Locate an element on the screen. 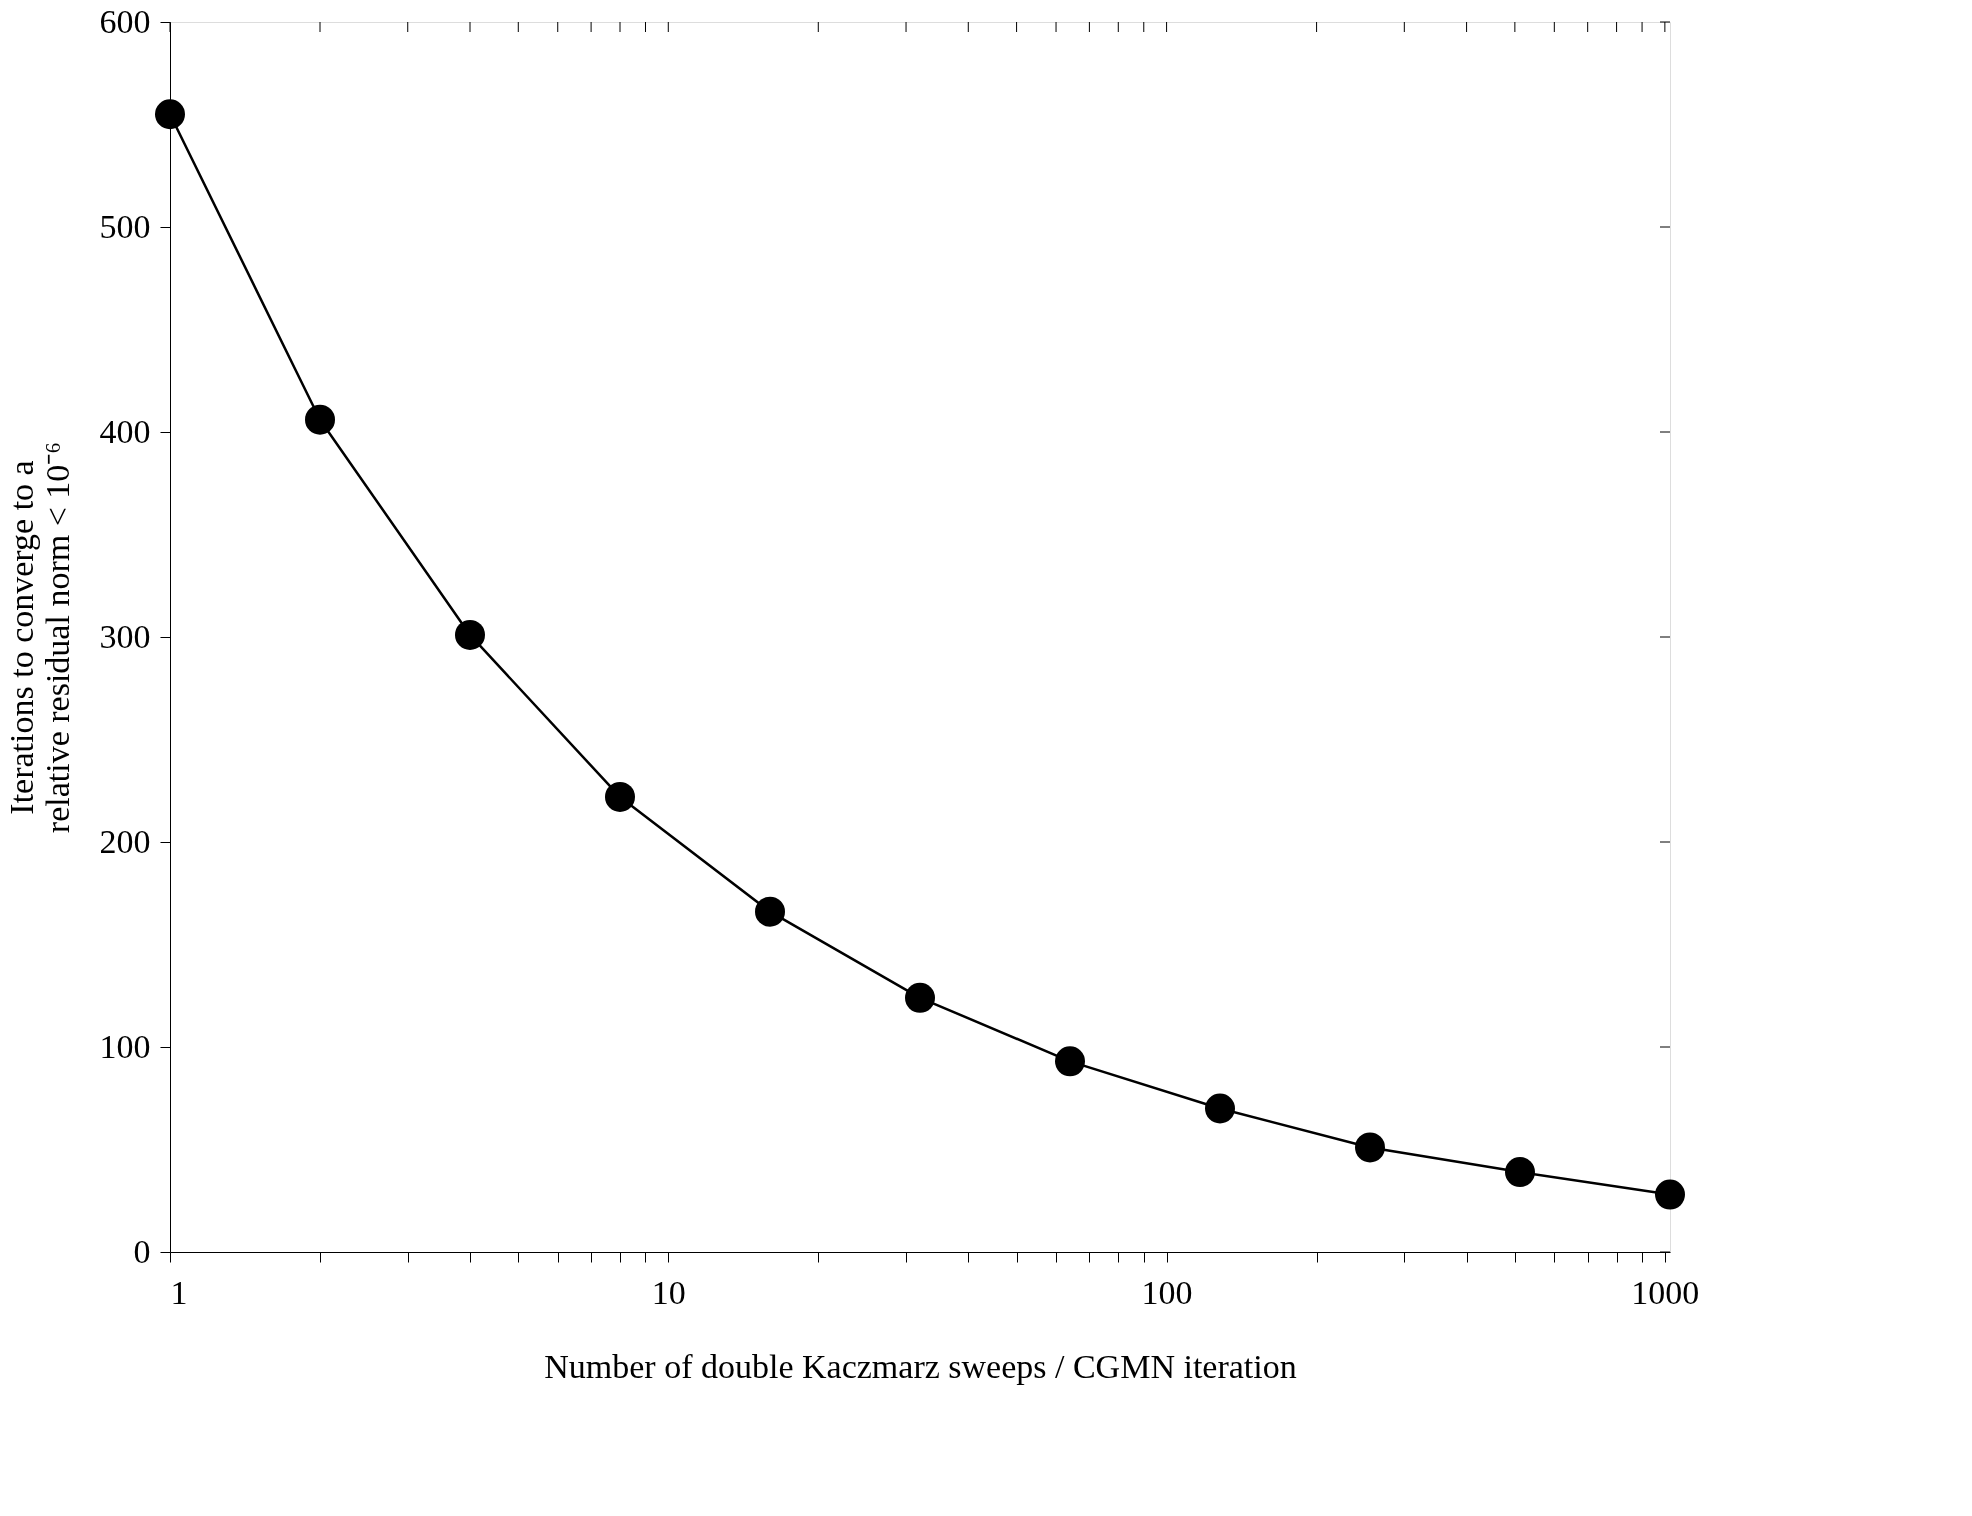  x-tick-label: 100 is located at coordinates (1167, 1292).